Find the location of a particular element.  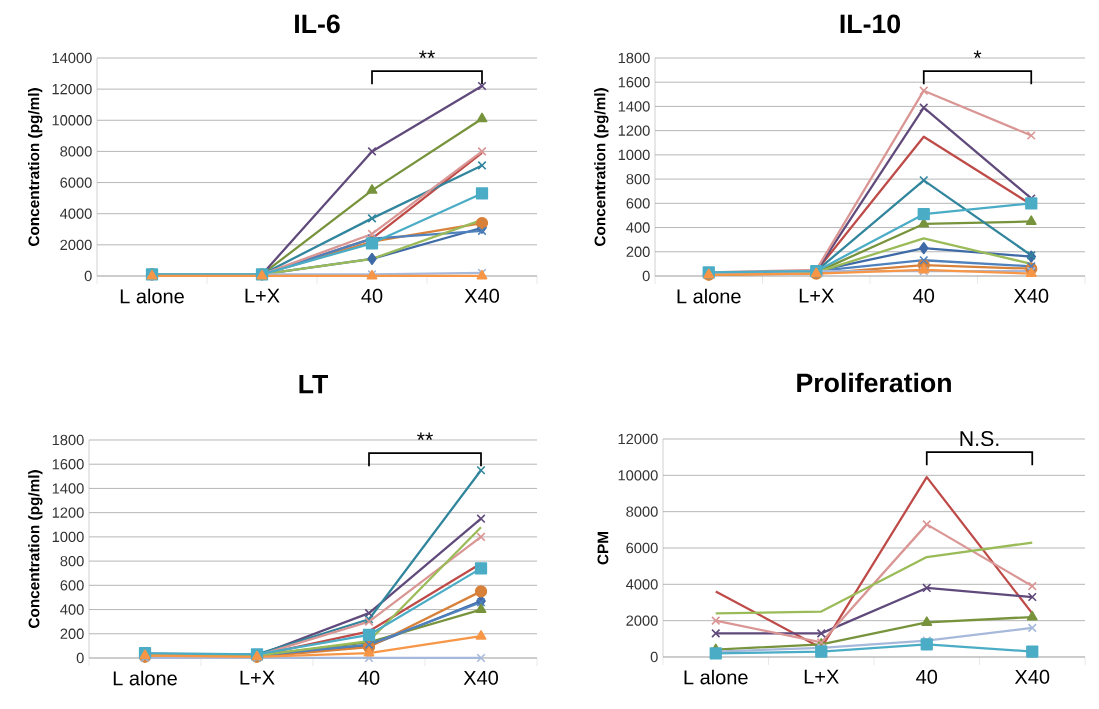

chart-title: LT is located at coordinates (314, 384).